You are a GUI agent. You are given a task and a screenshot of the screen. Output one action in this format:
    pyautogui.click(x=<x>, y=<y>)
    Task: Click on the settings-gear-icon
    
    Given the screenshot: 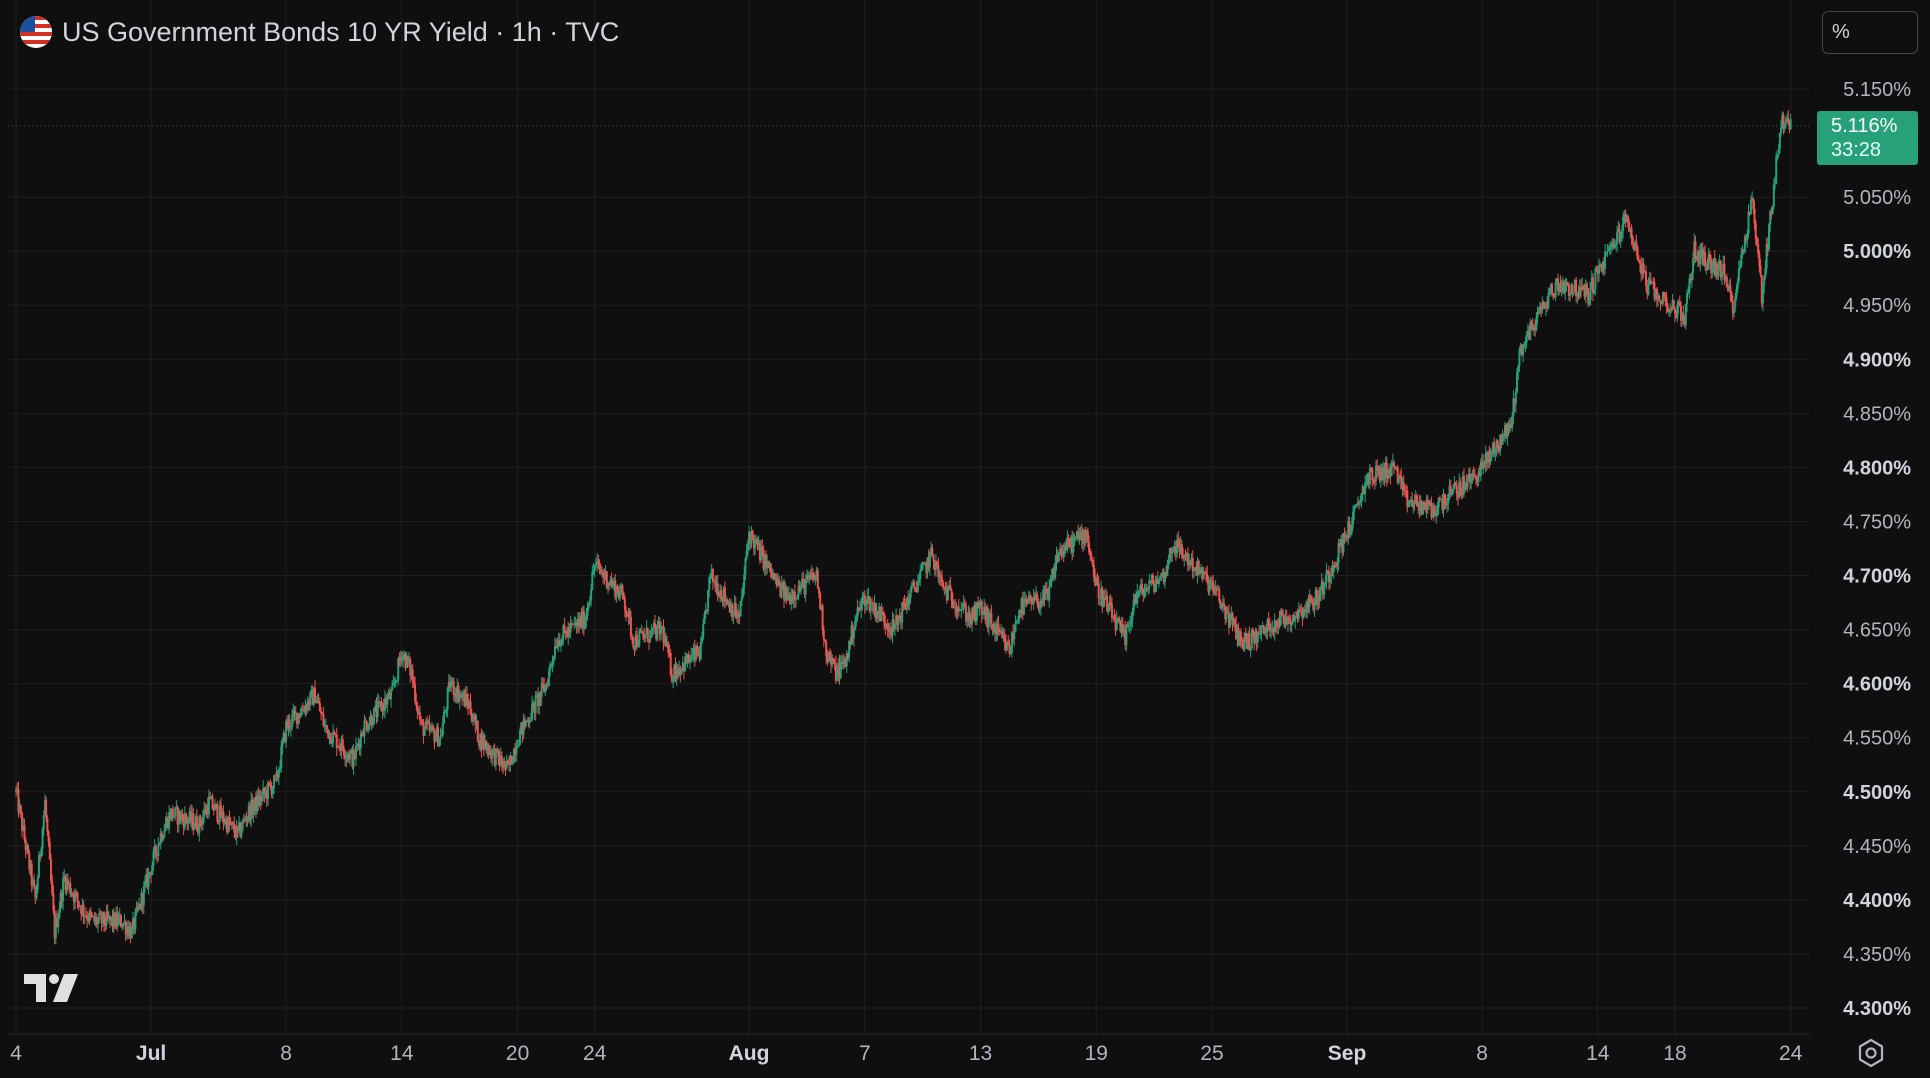 What is the action you would take?
    pyautogui.click(x=1871, y=1053)
    